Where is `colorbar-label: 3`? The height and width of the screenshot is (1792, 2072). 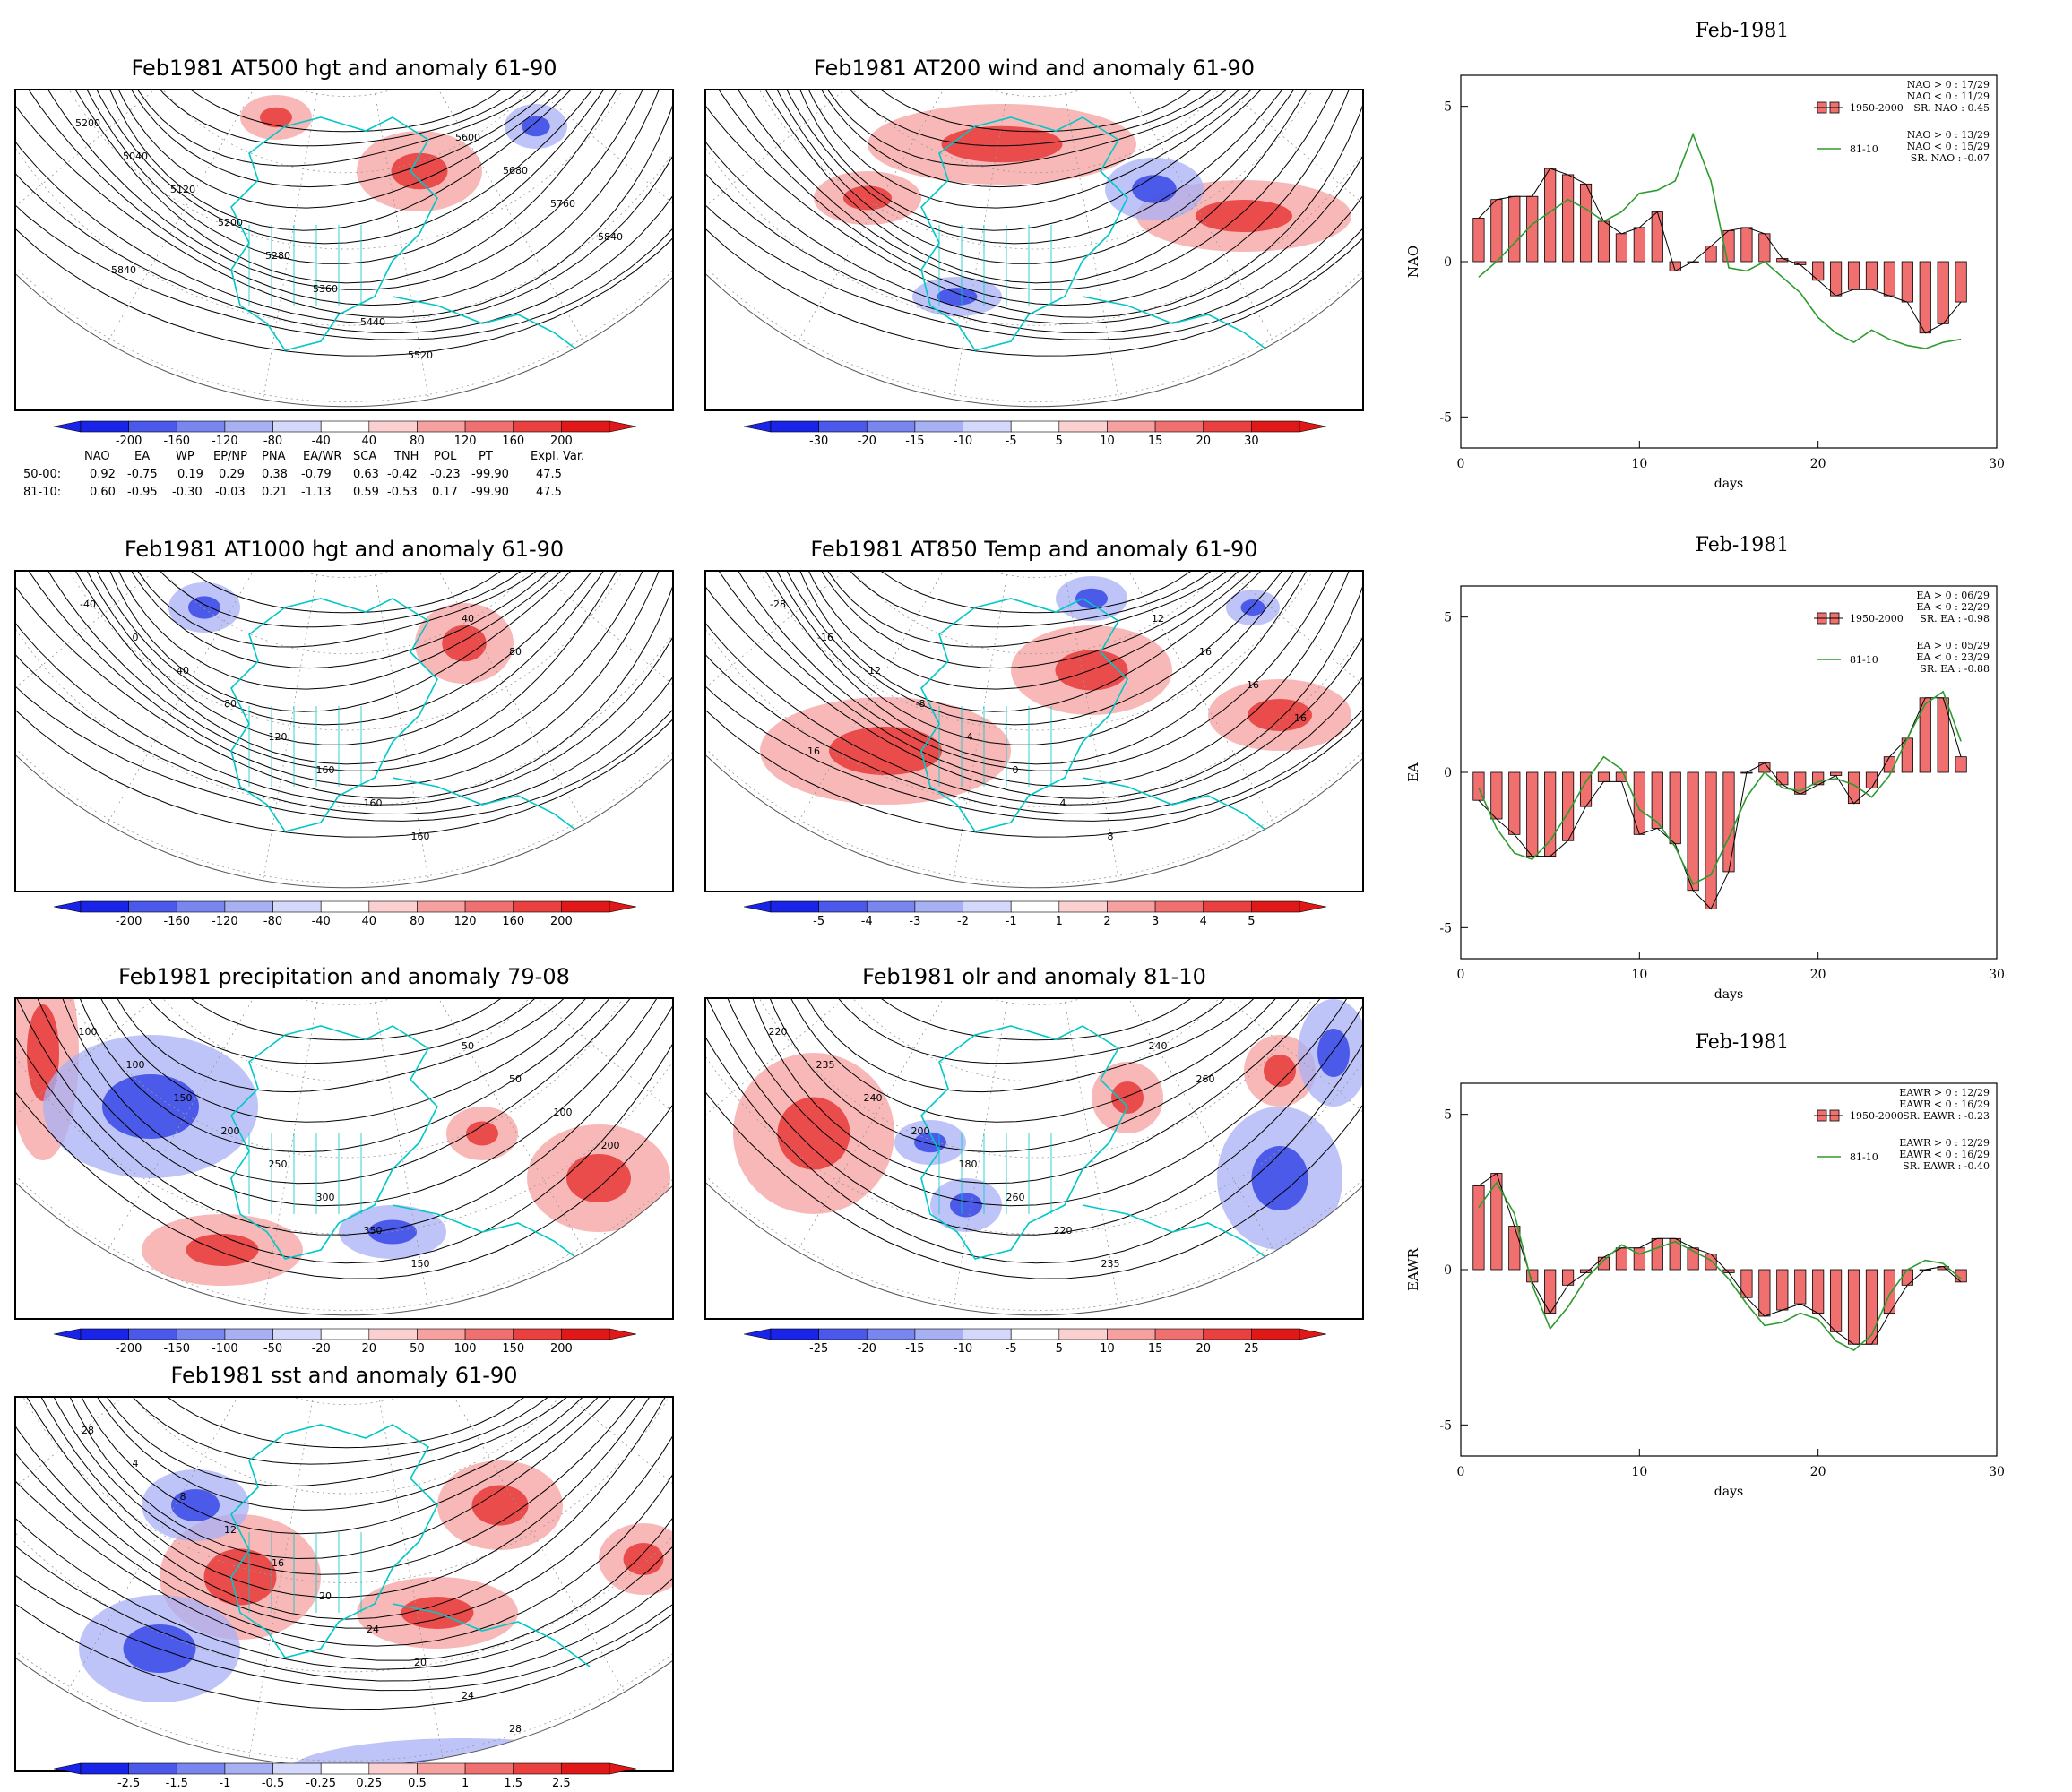 colorbar-label: 3 is located at coordinates (1155, 922).